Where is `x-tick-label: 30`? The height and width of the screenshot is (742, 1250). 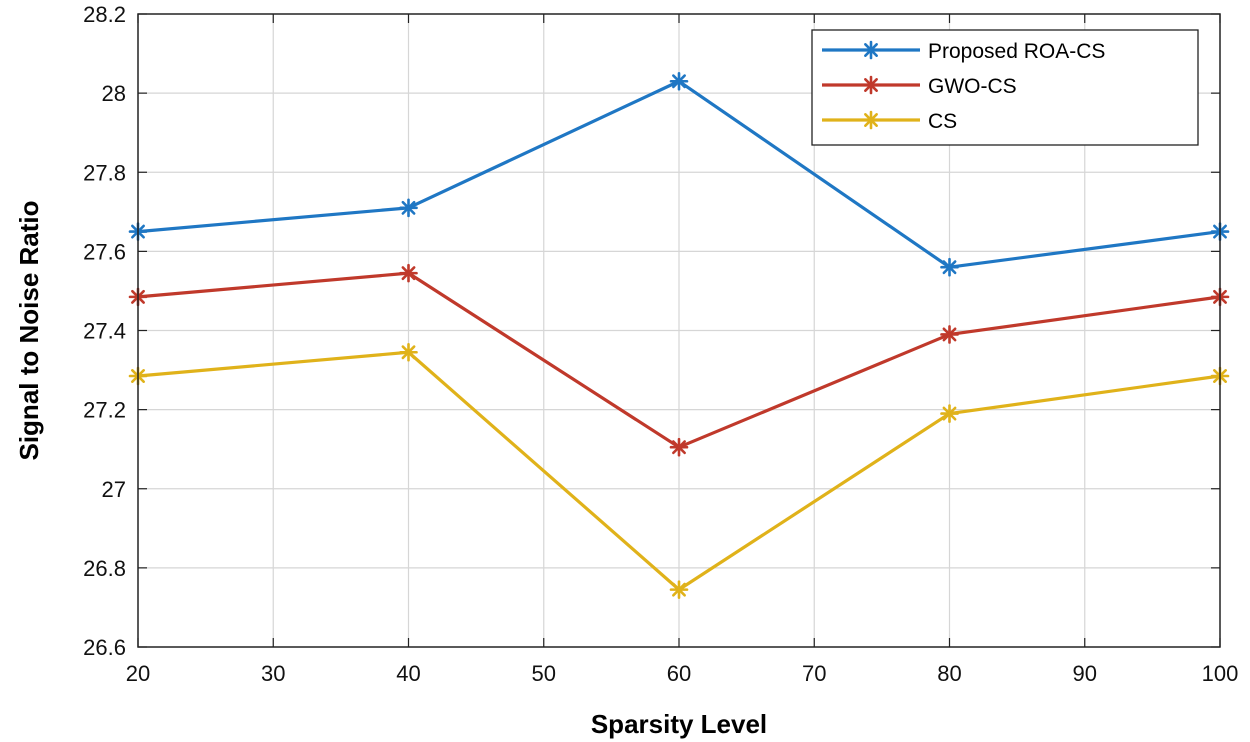
x-tick-label: 30 is located at coordinates (273, 673).